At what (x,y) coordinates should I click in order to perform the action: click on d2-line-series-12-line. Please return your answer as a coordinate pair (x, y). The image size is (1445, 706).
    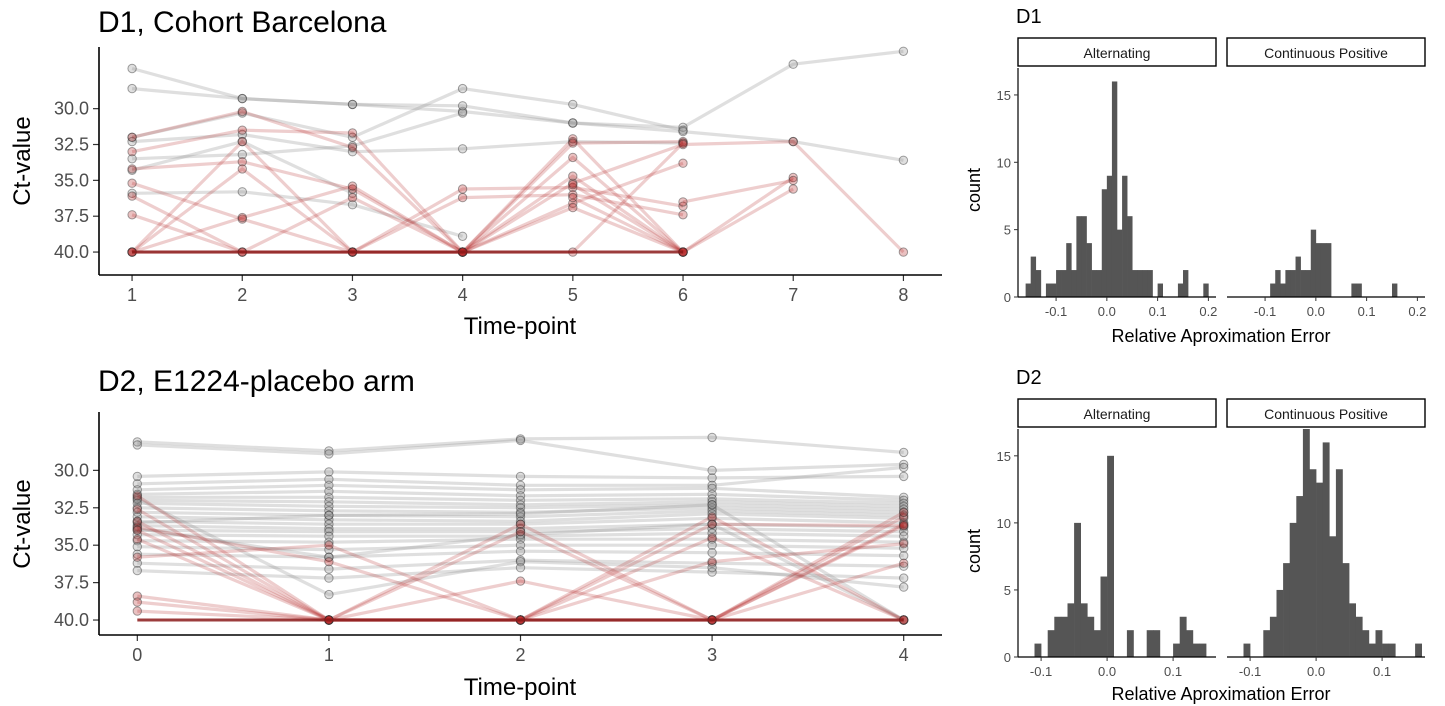
    Looking at the image, I should click on (520, 521).